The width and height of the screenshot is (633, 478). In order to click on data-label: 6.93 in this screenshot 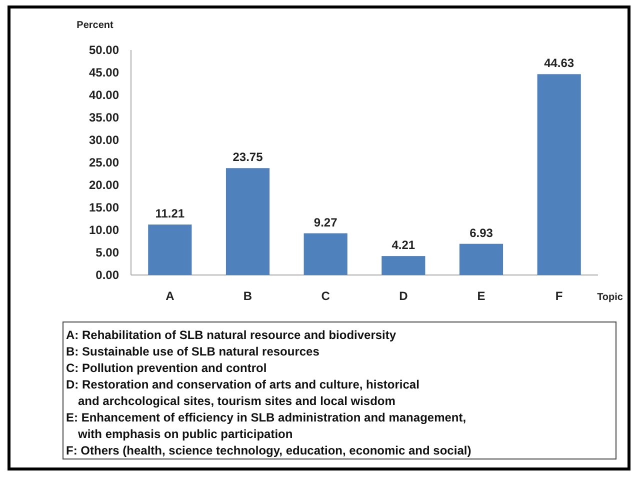, I will do `click(482, 233)`.